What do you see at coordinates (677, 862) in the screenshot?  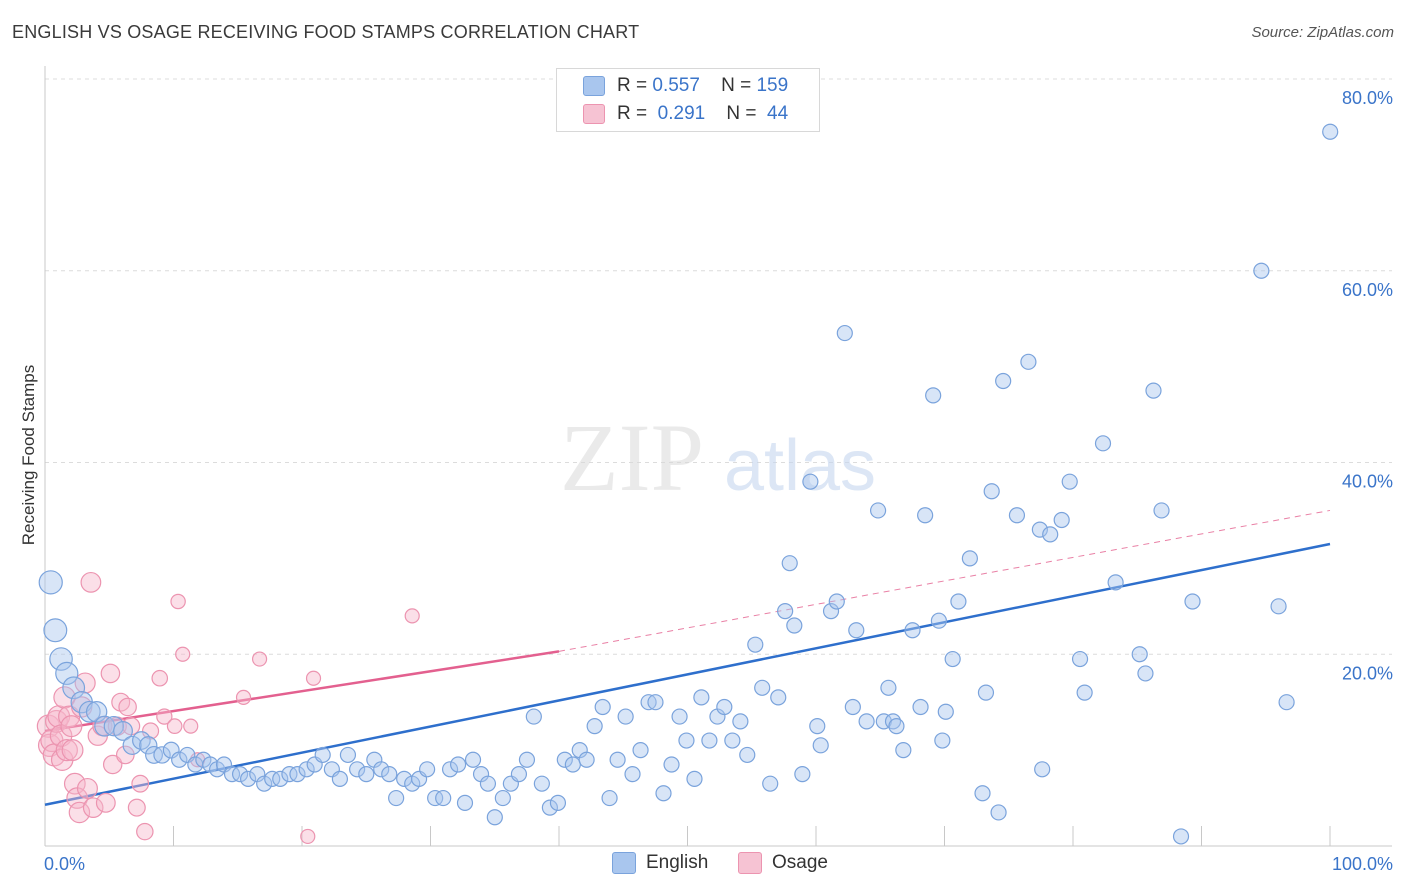 I see `english-legend-label: English` at bounding box center [677, 862].